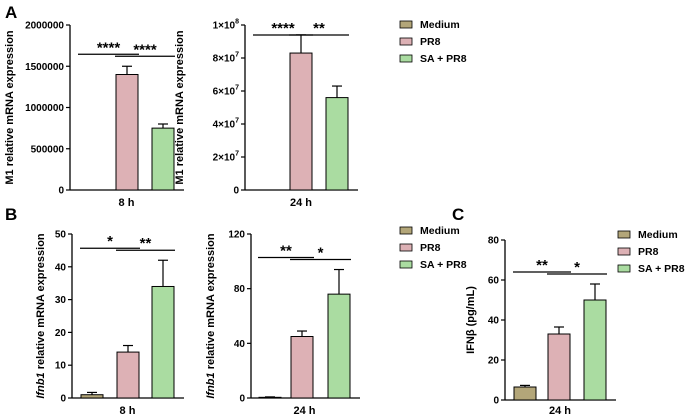 The image size is (699, 416). Describe the element at coordinates (61, 366) in the screenshot. I see `y-tick-label: 10` at that location.